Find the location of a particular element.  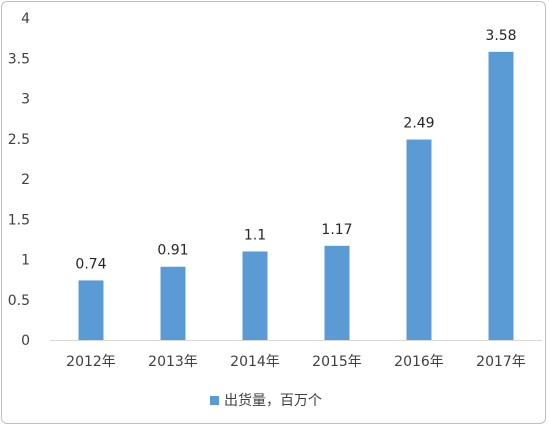

y-tick-label: 3 is located at coordinates (25, 100).